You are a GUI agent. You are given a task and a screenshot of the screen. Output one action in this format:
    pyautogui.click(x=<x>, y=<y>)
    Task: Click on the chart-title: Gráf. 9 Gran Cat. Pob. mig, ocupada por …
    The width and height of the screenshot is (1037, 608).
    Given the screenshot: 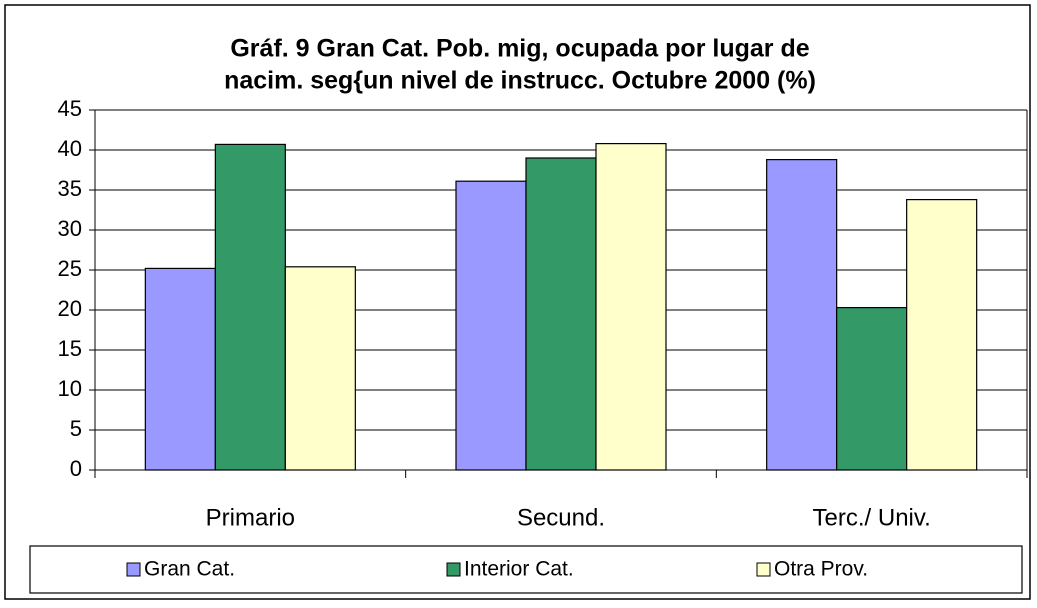 What is the action you would take?
    pyautogui.click(x=519, y=49)
    